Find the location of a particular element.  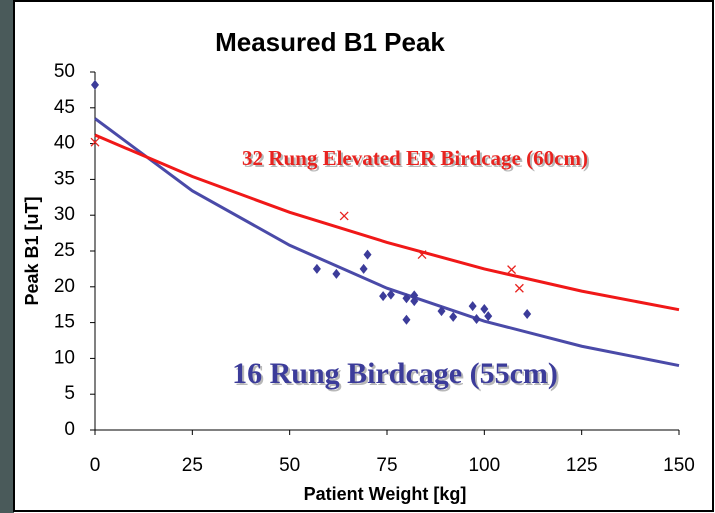

y-tick-label: 15 is located at coordinates (64, 322).